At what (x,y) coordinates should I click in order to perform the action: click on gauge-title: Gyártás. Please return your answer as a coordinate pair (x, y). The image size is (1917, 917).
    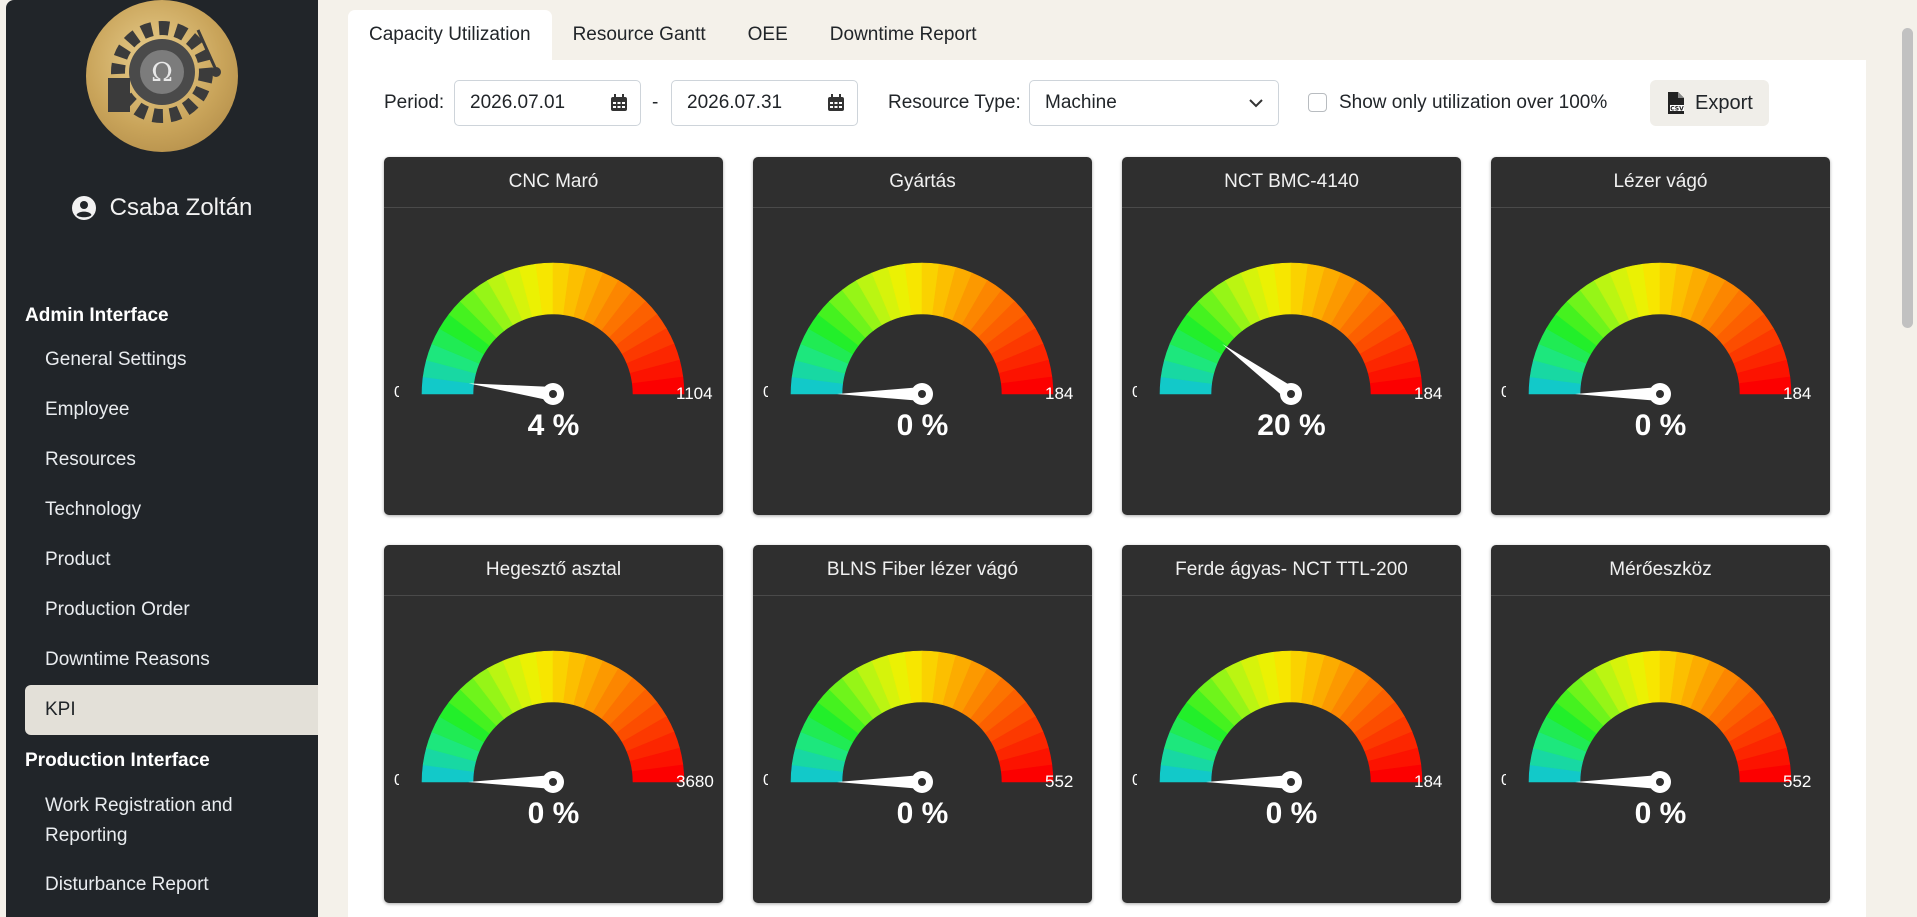
    Looking at the image, I should click on (922, 182).